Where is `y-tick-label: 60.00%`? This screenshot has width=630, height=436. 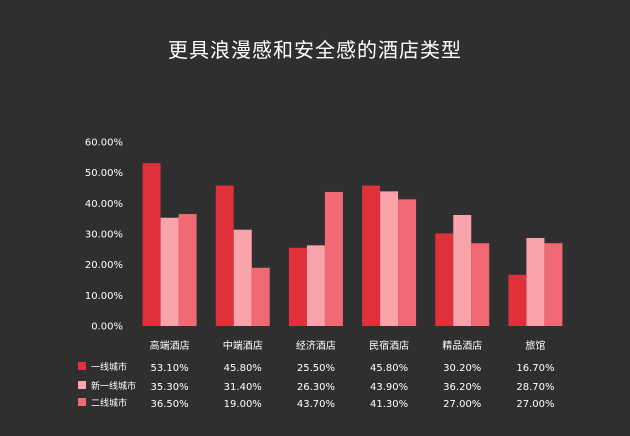 y-tick-label: 60.00% is located at coordinates (104, 143).